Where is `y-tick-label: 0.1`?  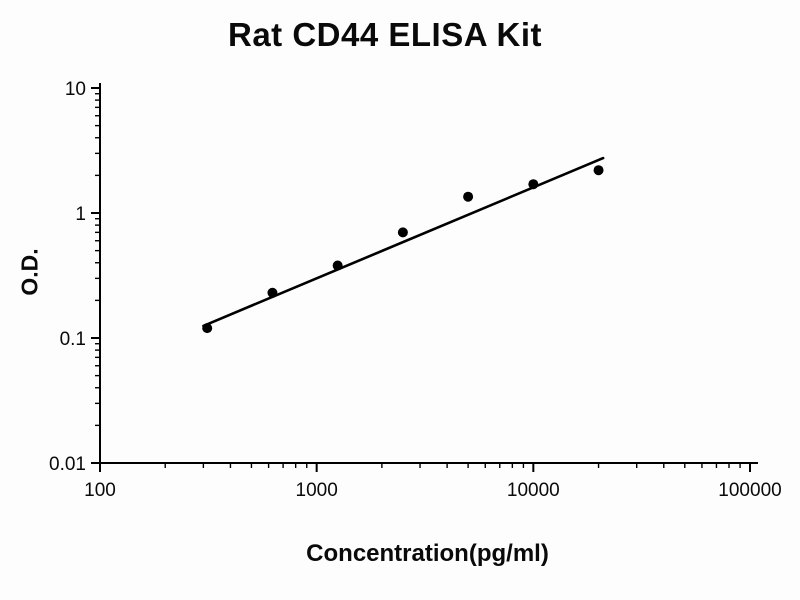
y-tick-label: 0.1 is located at coordinates (73, 339).